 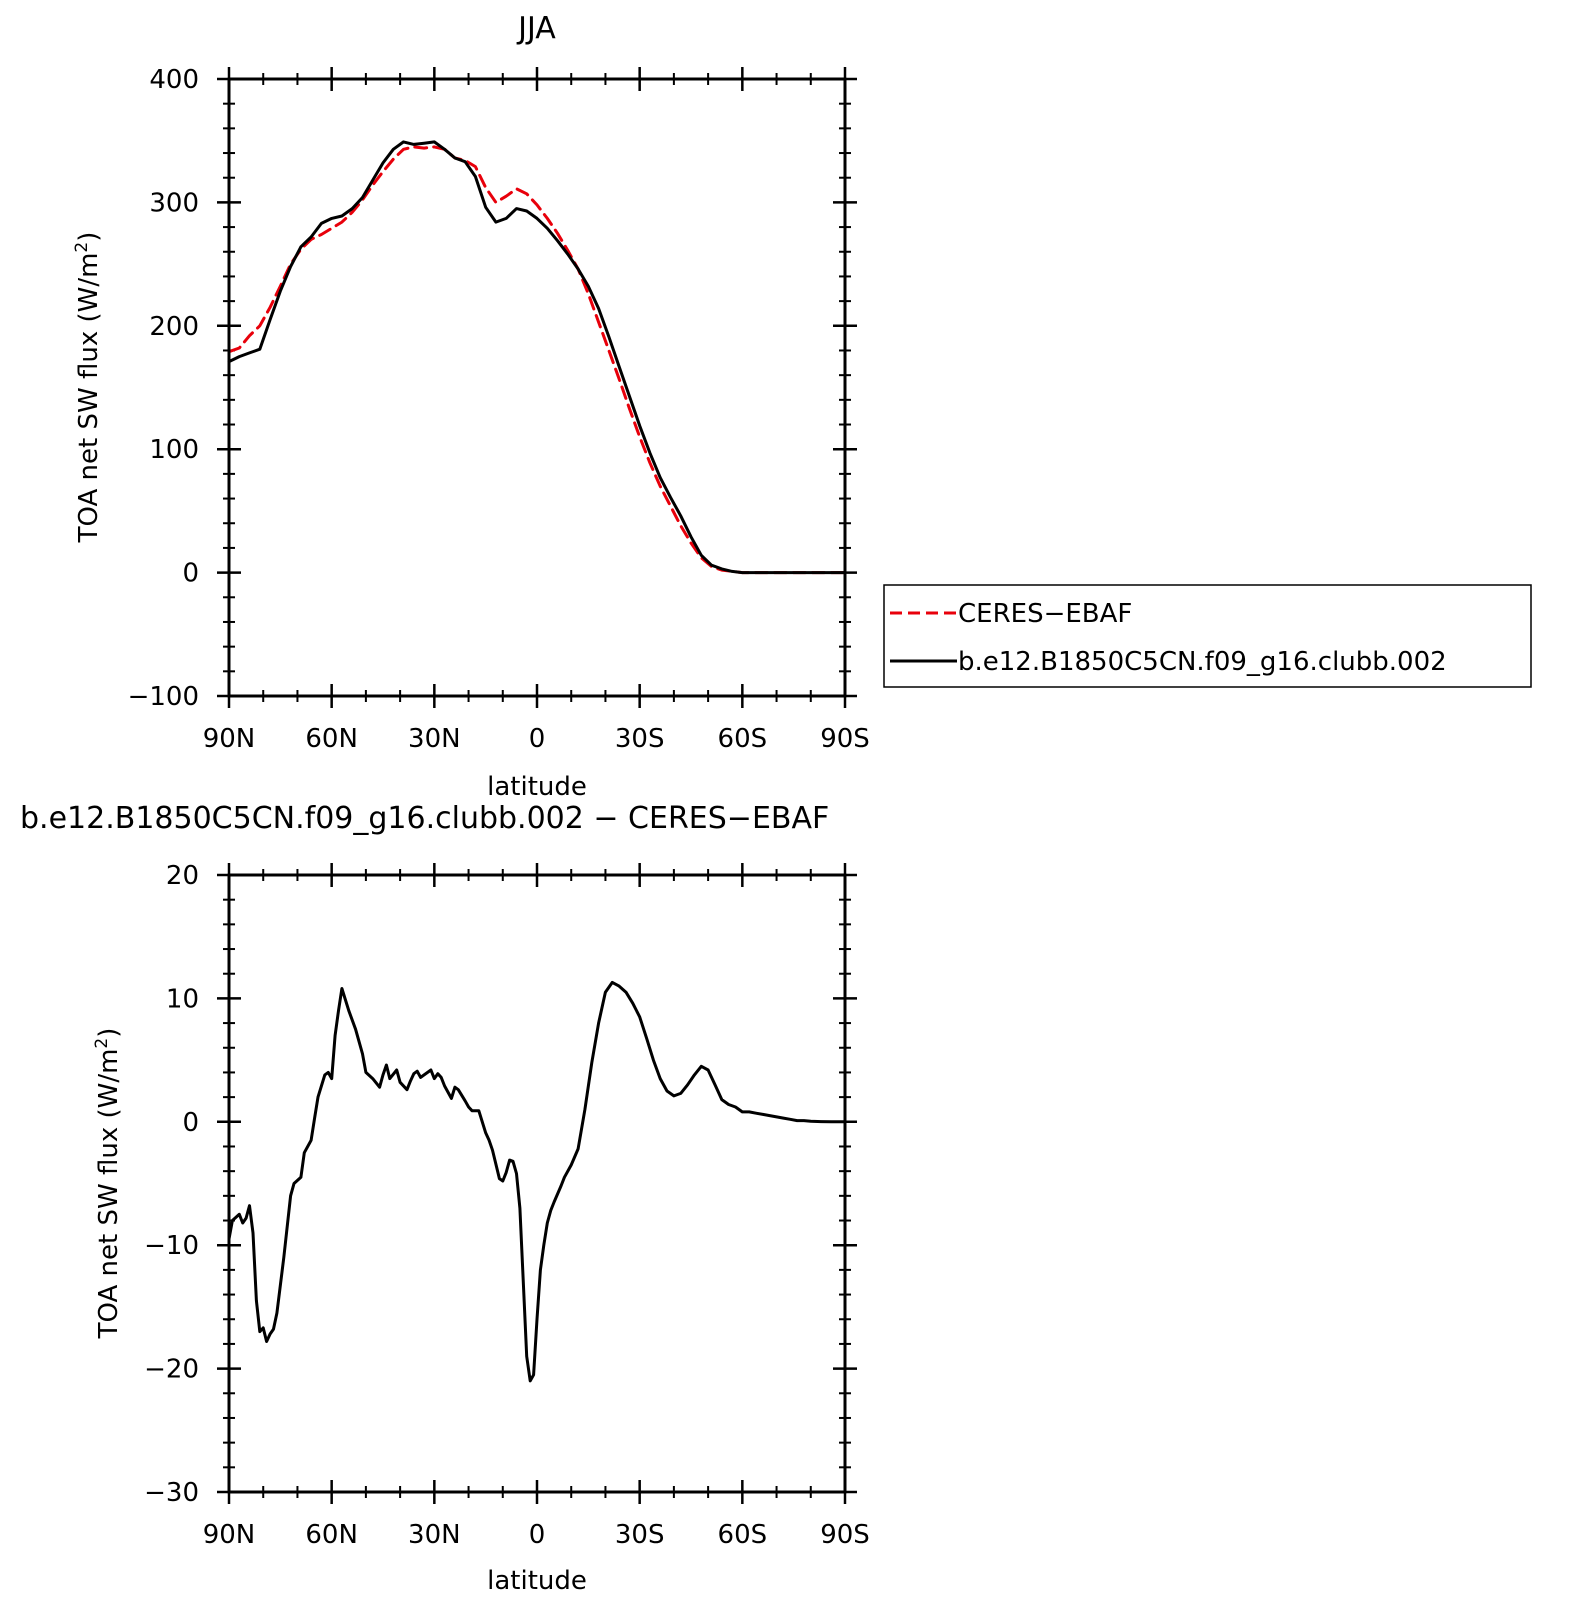 I want to click on top-x-axis-label: latitude, so click(x=537, y=787).